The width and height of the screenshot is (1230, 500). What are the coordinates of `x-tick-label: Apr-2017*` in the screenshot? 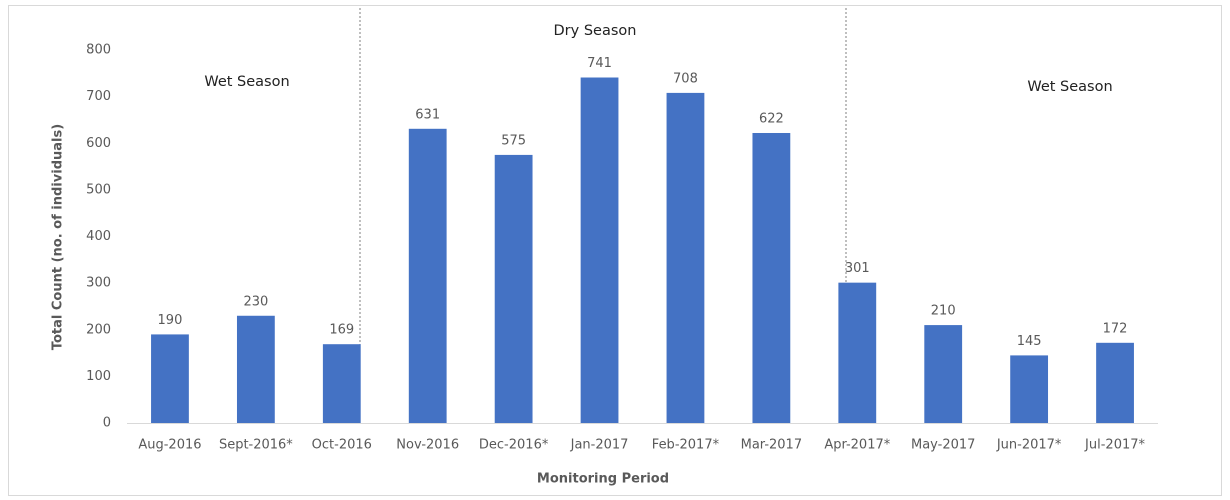 It's located at (857, 445).